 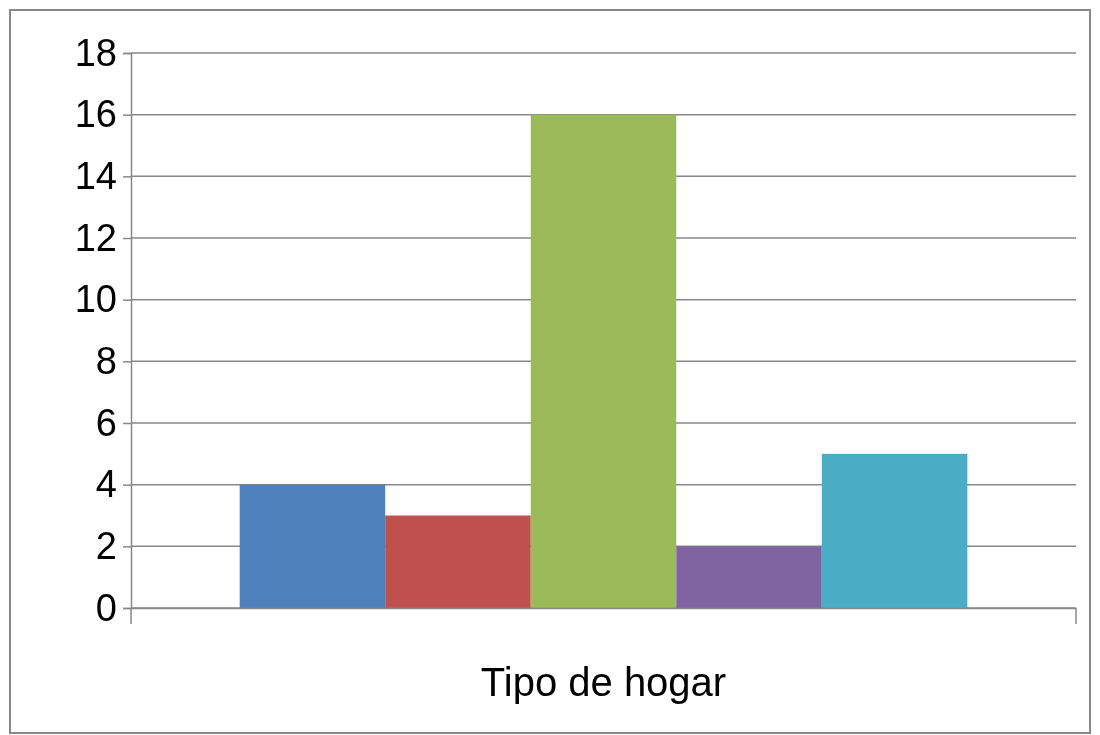 I want to click on y-tick-label: 12, so click(x=95, y=237).